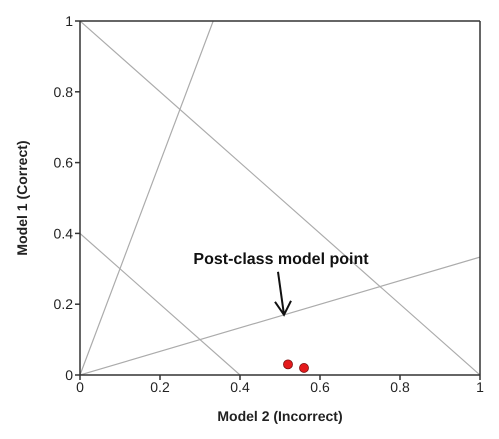  Describe the element at coordinates (240, 386) in the screenshot. I see `x-tick-label: 0.4` at that location.